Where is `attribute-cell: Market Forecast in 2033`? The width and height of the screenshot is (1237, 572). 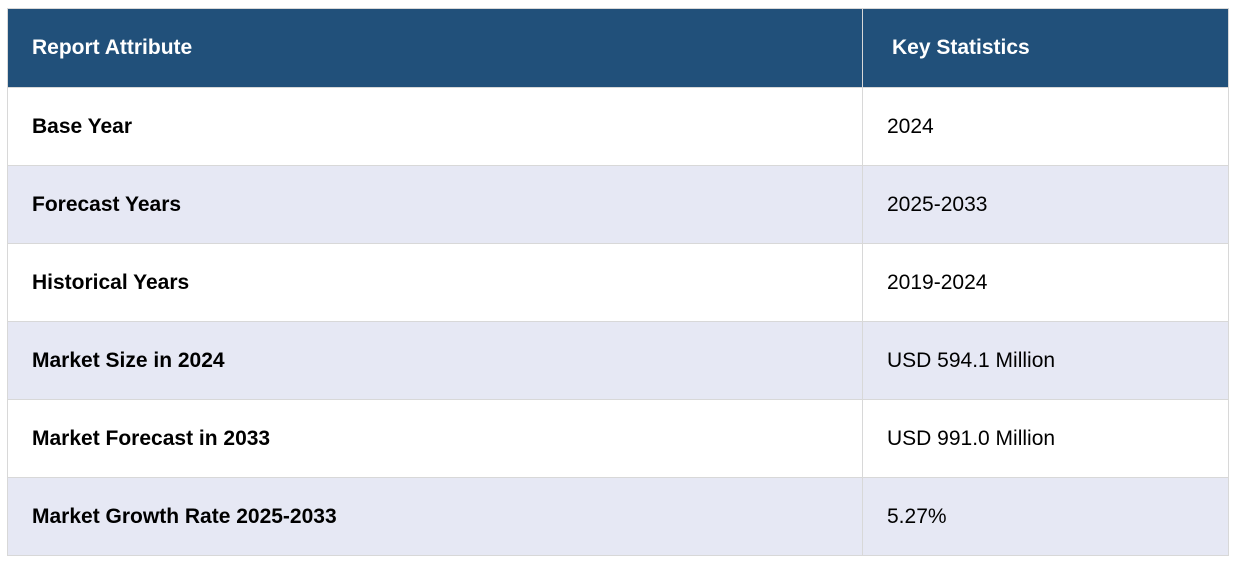 attribute-cell: Market Forecast in 2033 is located at coordinates (435, 438).